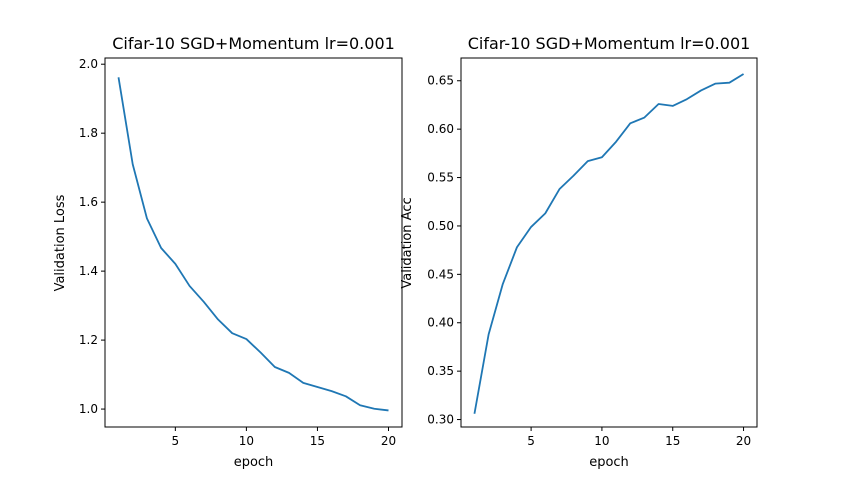 This screenshot has height=480, width=842. What do you see at coordinates (88, 202) in the screenshot?
I see `y-tick-label: 1.6` at bounding box center [88, 202].